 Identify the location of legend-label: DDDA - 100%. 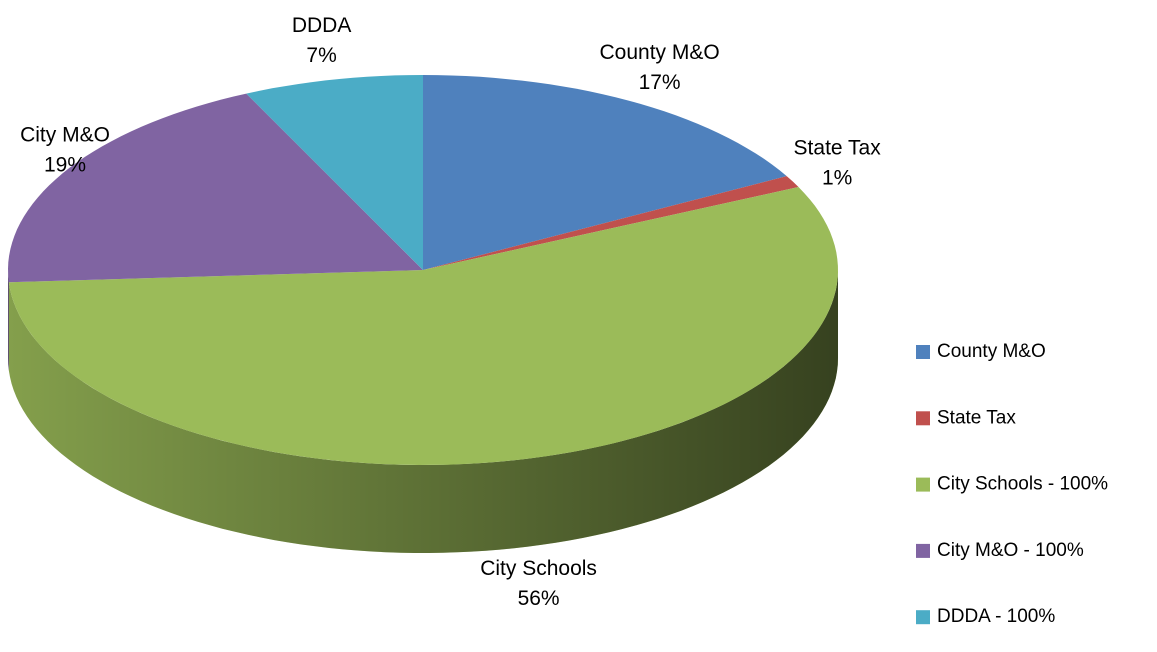
(996, 616).